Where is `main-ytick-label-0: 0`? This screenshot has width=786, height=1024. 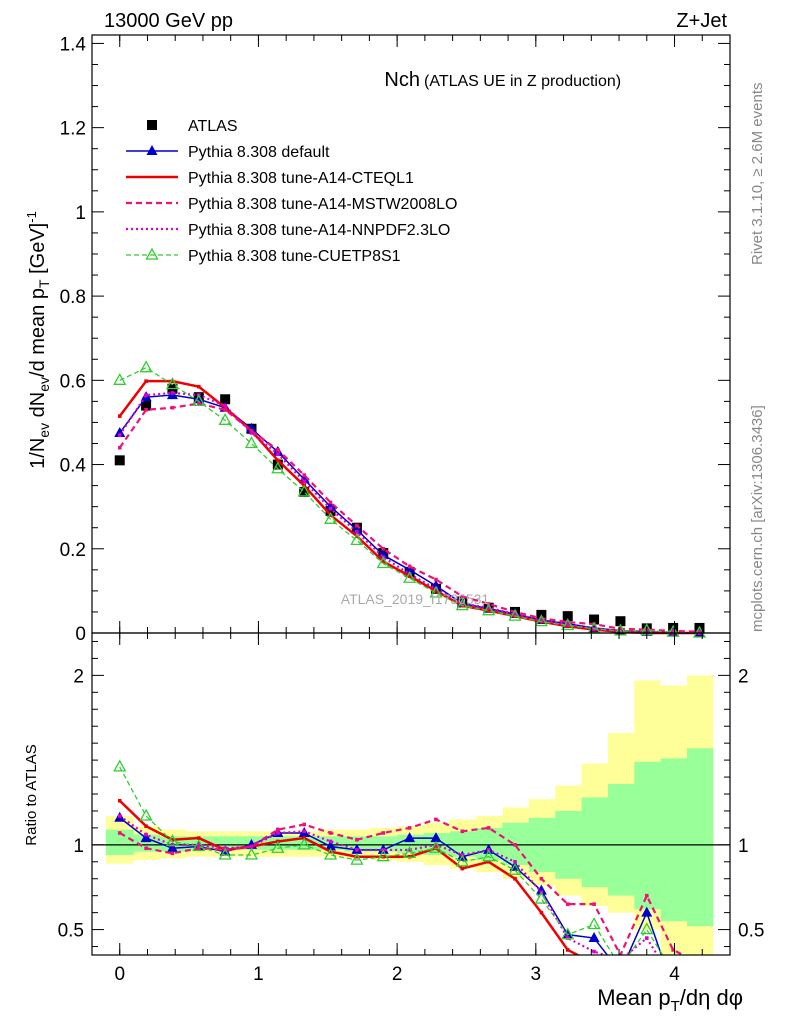
main-ytick-label-0: 0 is located at coordinates (80, 634).